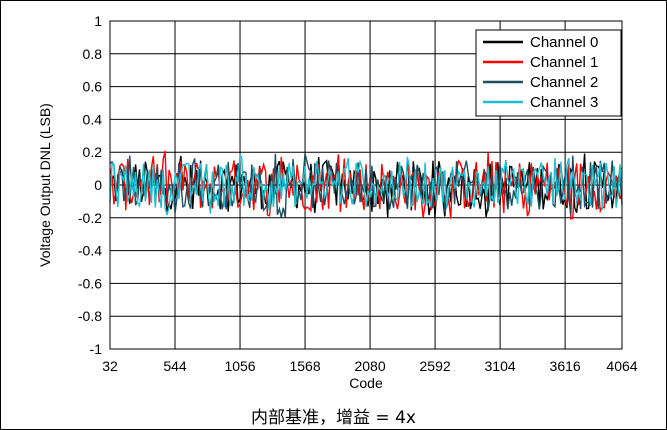 The height and width of the screenshot is (430, 667). I want to click on x-tick-label: 32, so click(110, 366).